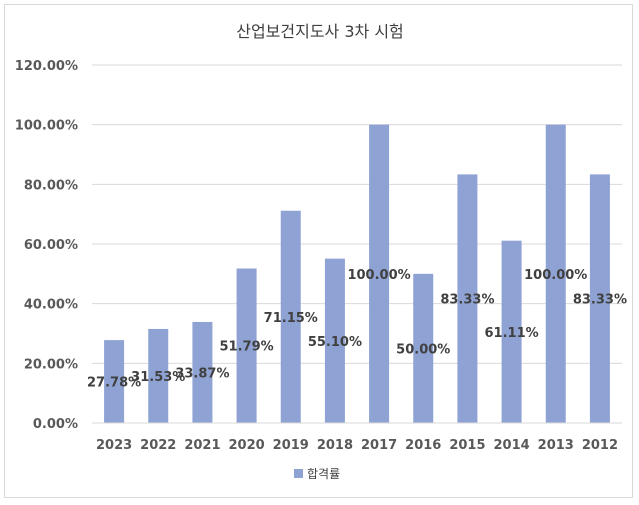  I want to click on y-tick-label: 60.00%, so click(51, 245).